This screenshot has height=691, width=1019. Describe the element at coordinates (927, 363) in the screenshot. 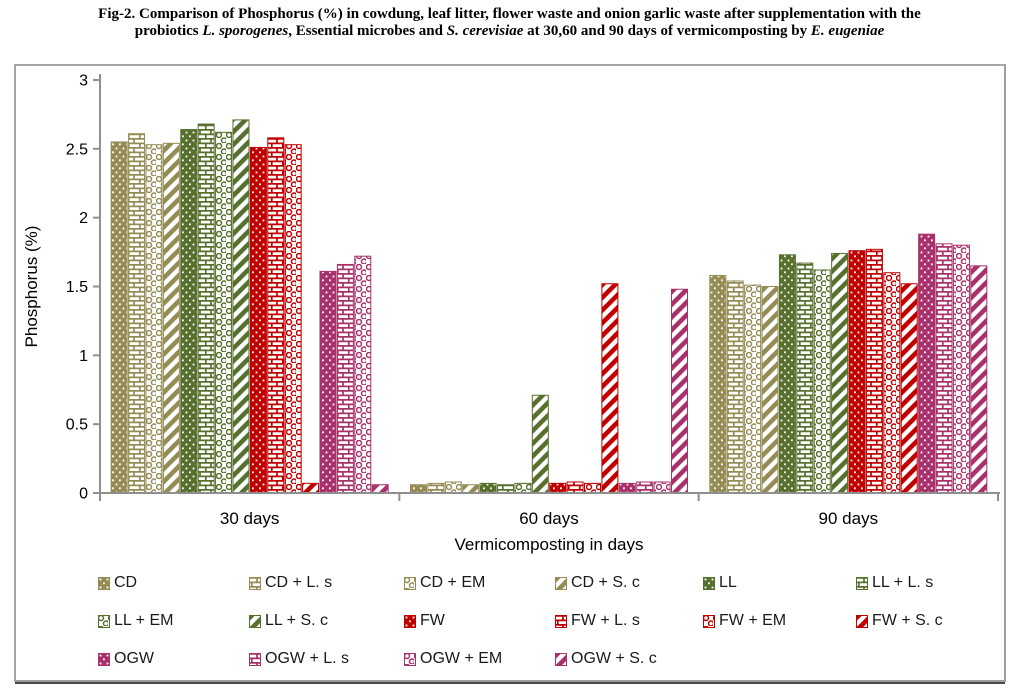

I see `bar-ogw-90days` at that location.